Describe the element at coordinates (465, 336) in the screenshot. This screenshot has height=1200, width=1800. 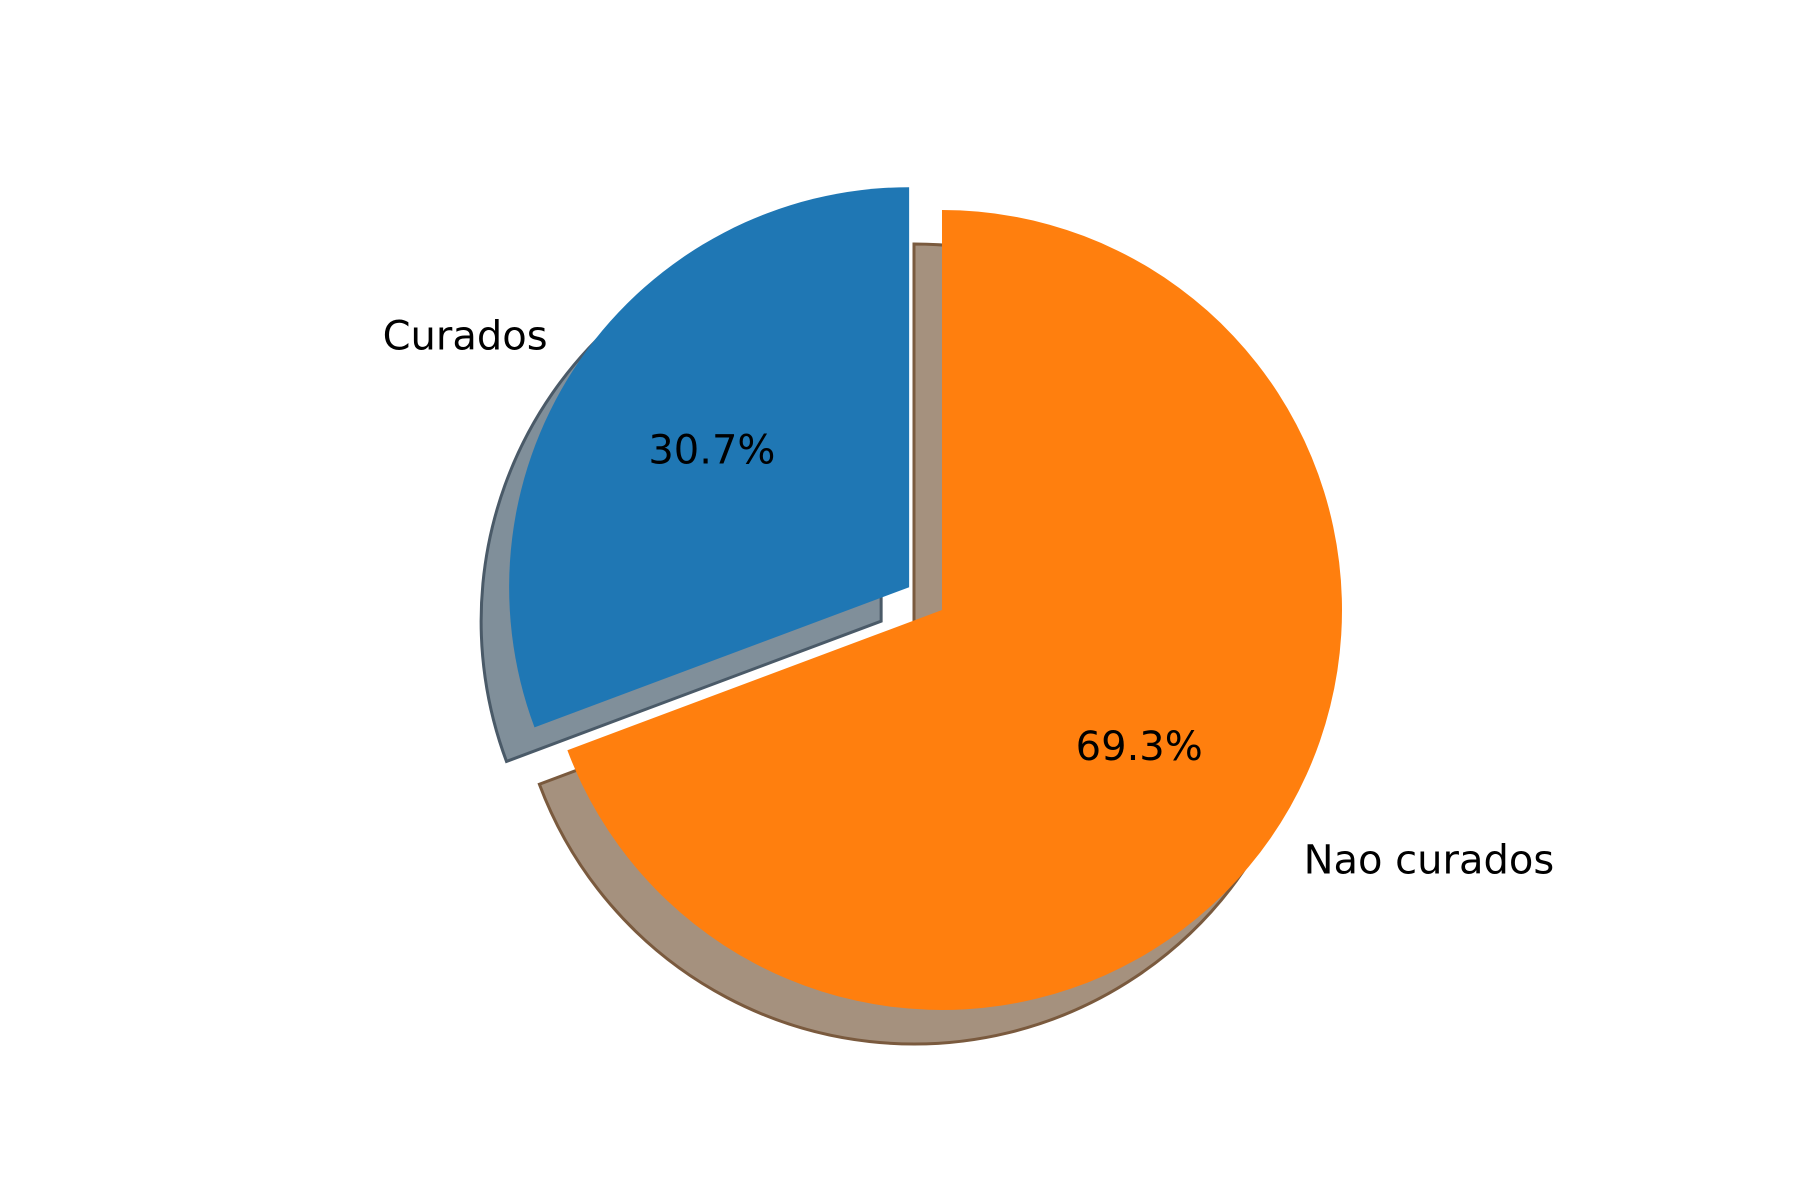
I see `slice-label-curados: Curados` at that location.